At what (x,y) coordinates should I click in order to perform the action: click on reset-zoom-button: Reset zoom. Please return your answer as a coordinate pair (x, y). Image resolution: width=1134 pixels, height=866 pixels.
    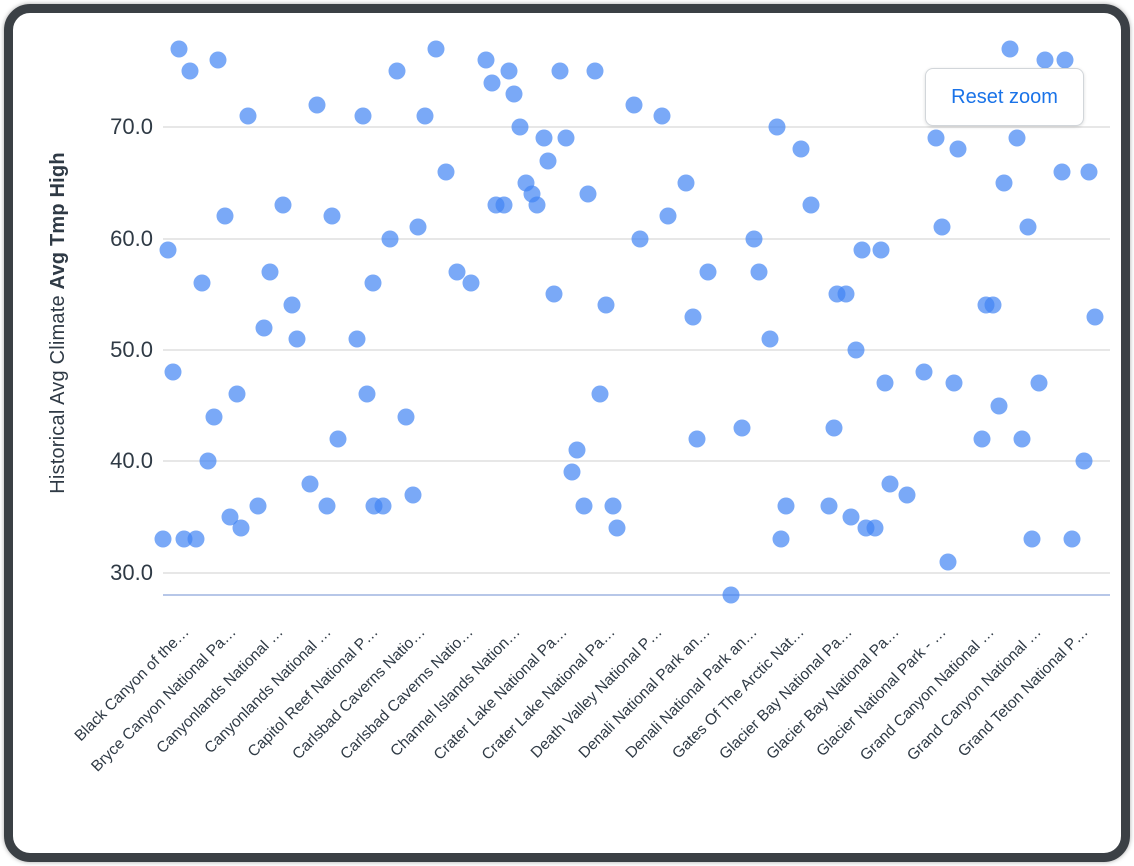
    Looking at the image, I should click on (1004, 97).